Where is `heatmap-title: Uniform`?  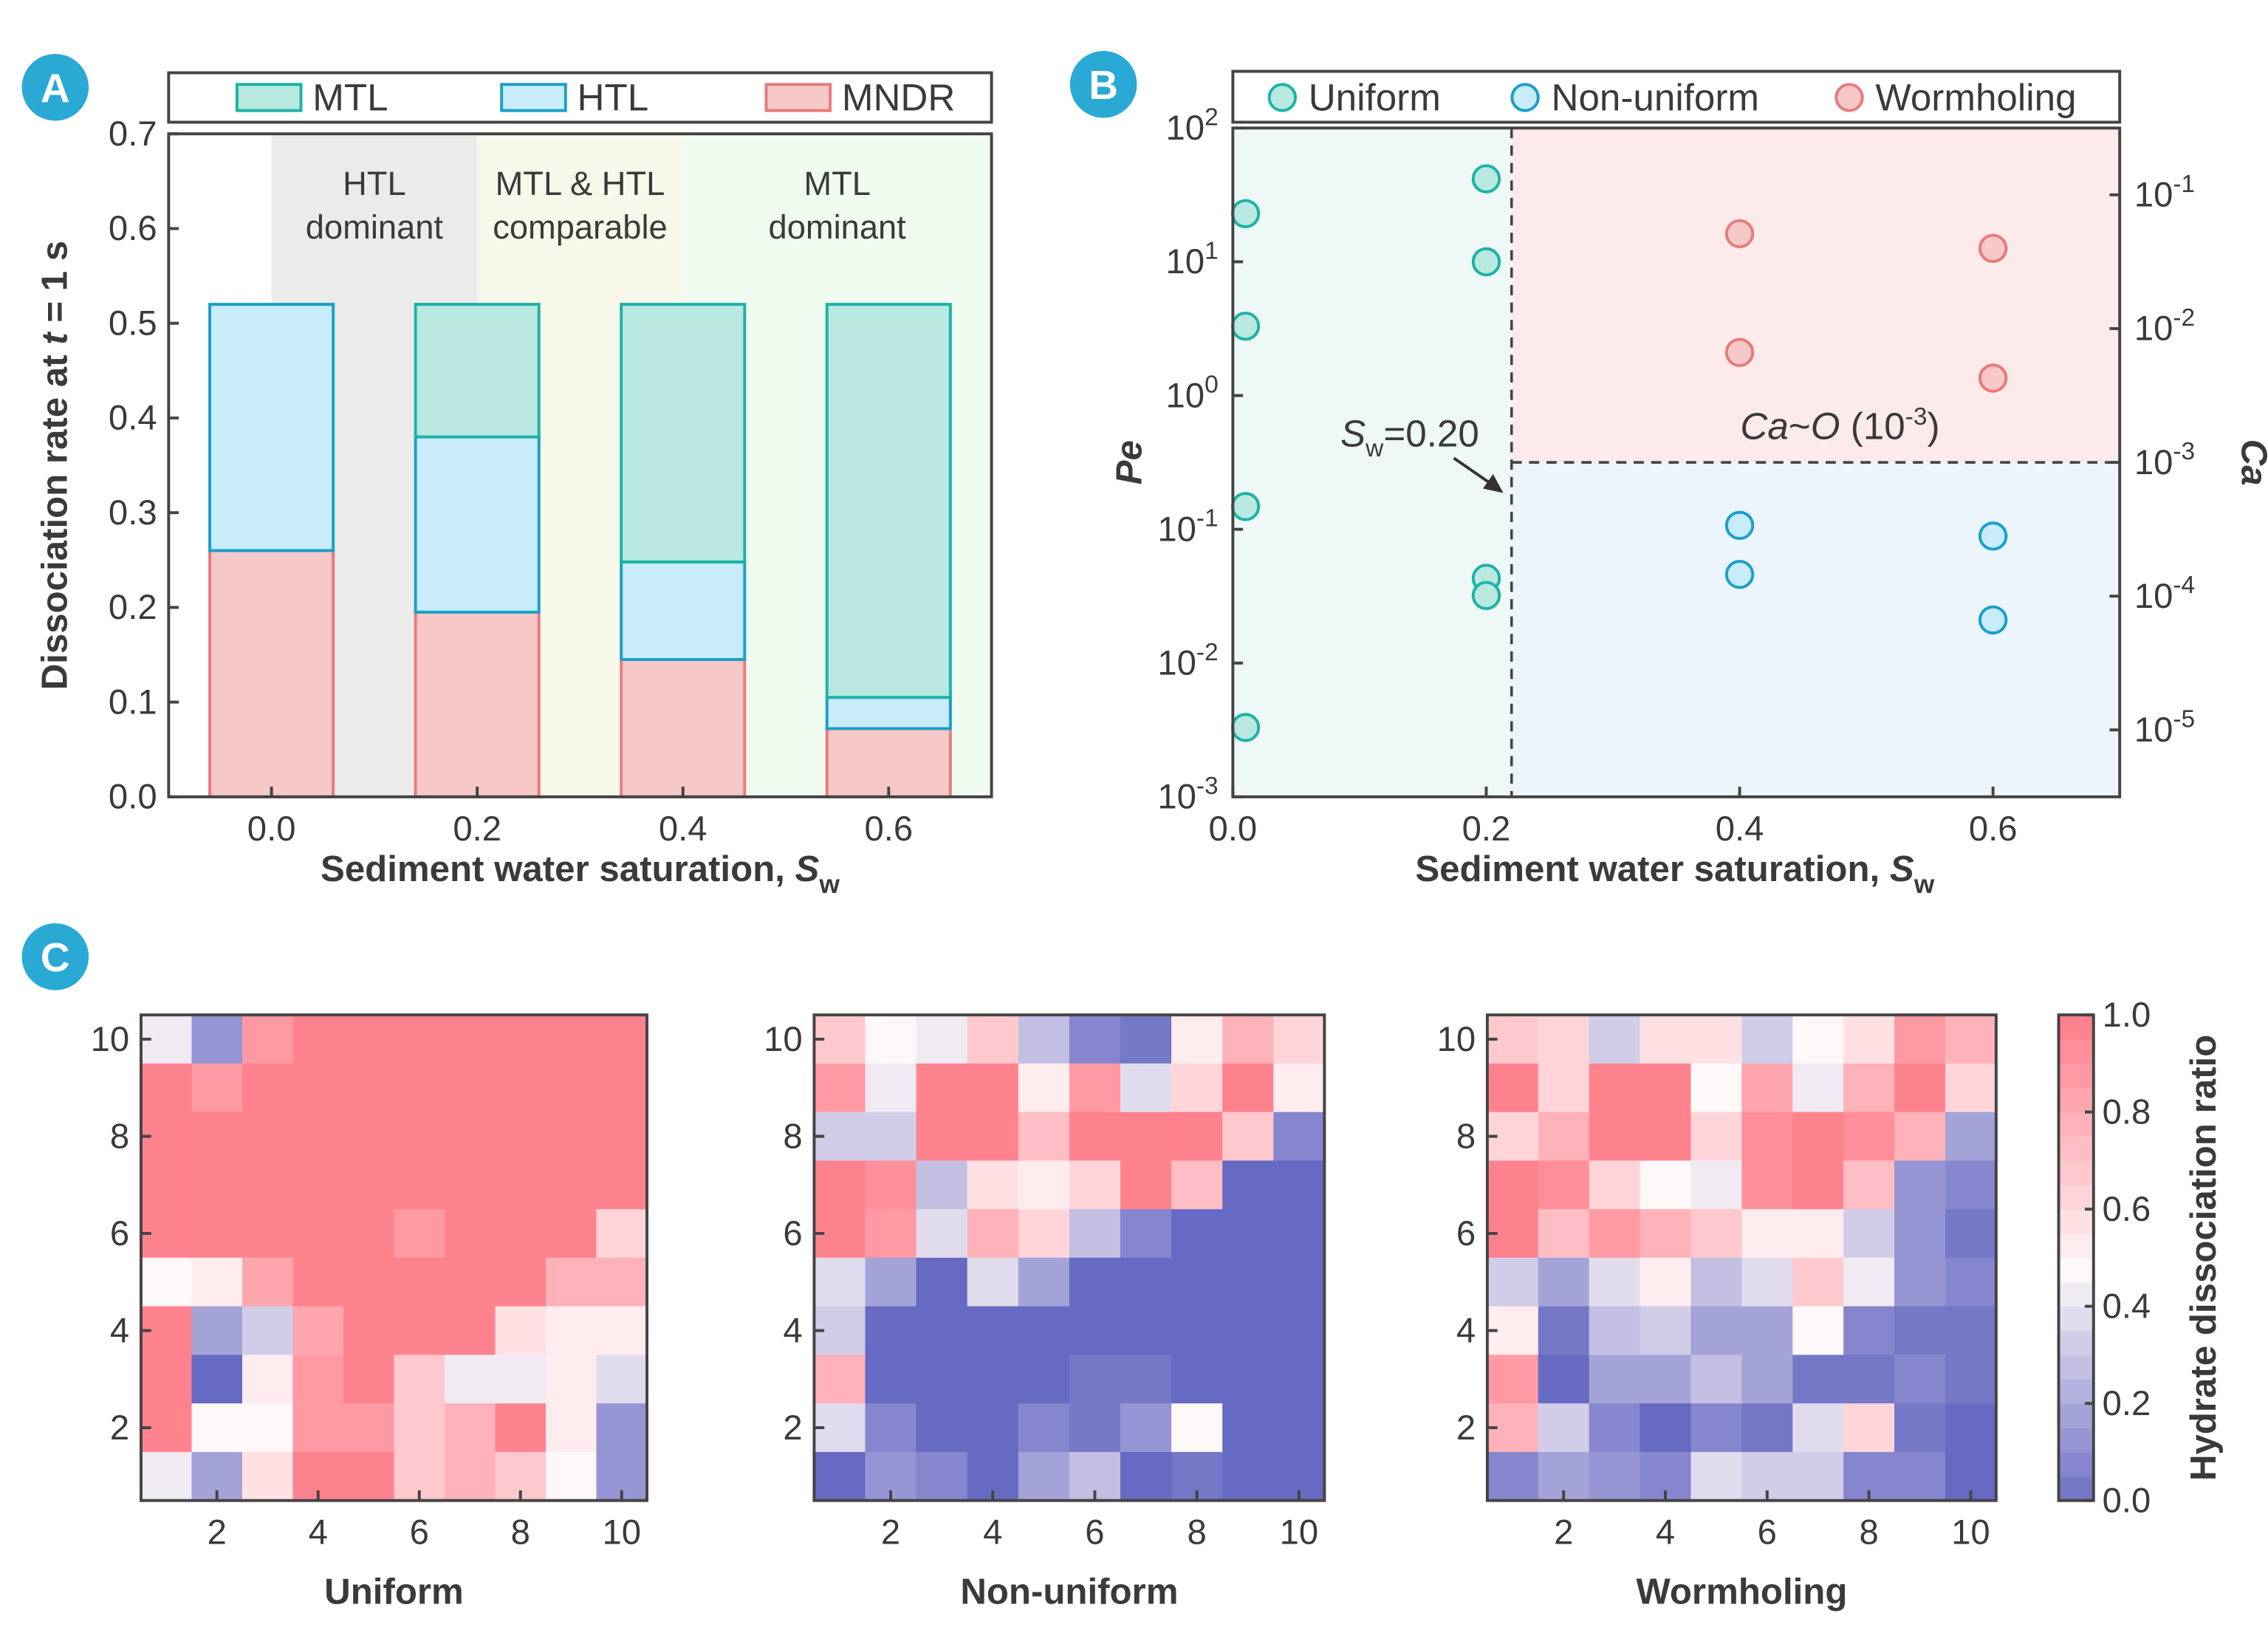 heatmap-title: Uniform is located at coordinates (394, 1591).